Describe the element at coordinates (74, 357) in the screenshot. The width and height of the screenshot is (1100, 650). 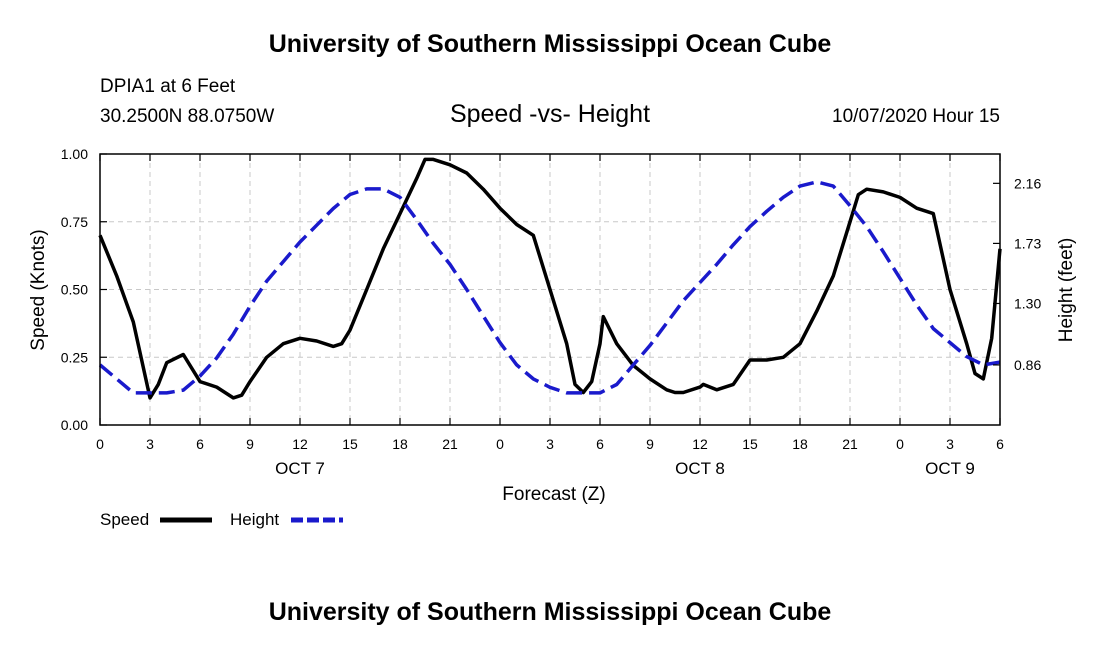
I see `y-tick-label-left: 0.25` at that location.